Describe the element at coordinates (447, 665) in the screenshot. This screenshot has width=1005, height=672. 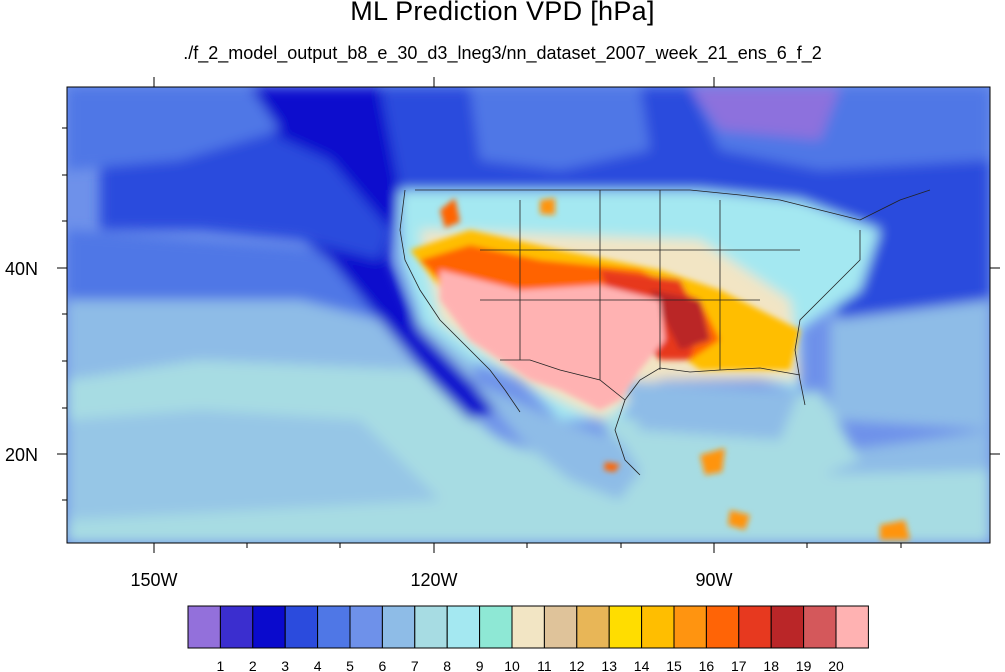
I see `colorbar-label: 8` at that location.